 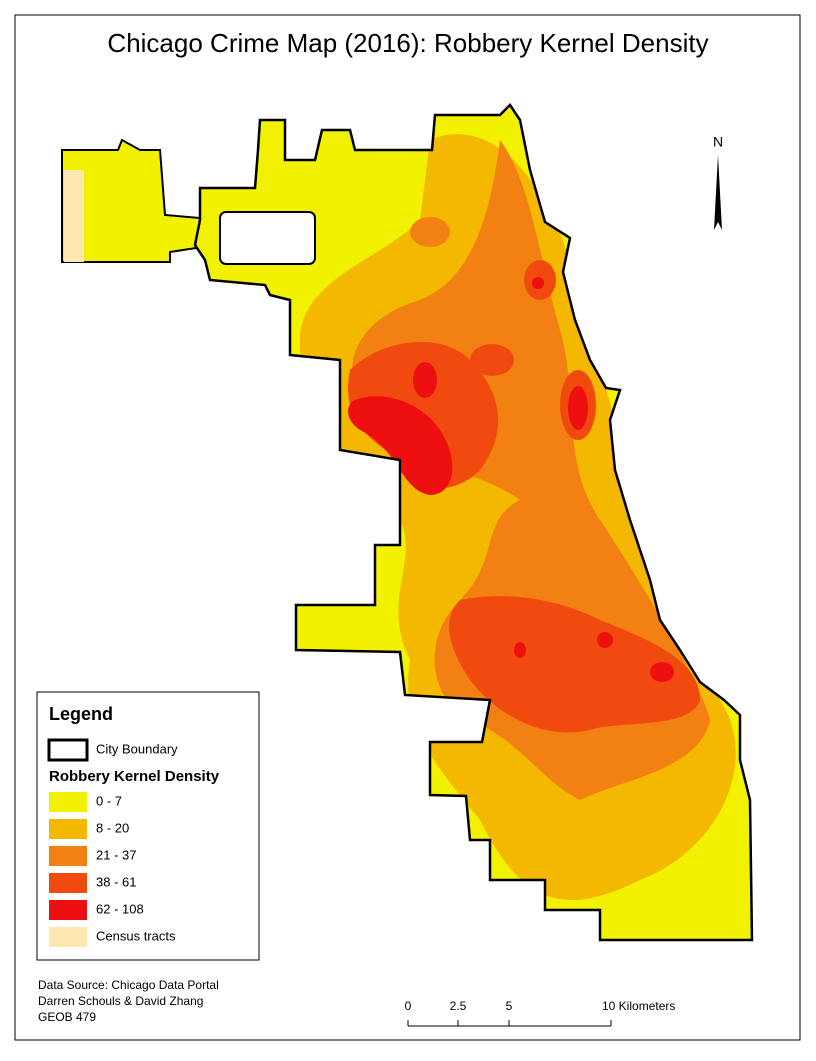 What do you see at coordinates (68, 750) in the screenshot?
I see `legend-boundary-swatch` at bounding box center [68, 750].